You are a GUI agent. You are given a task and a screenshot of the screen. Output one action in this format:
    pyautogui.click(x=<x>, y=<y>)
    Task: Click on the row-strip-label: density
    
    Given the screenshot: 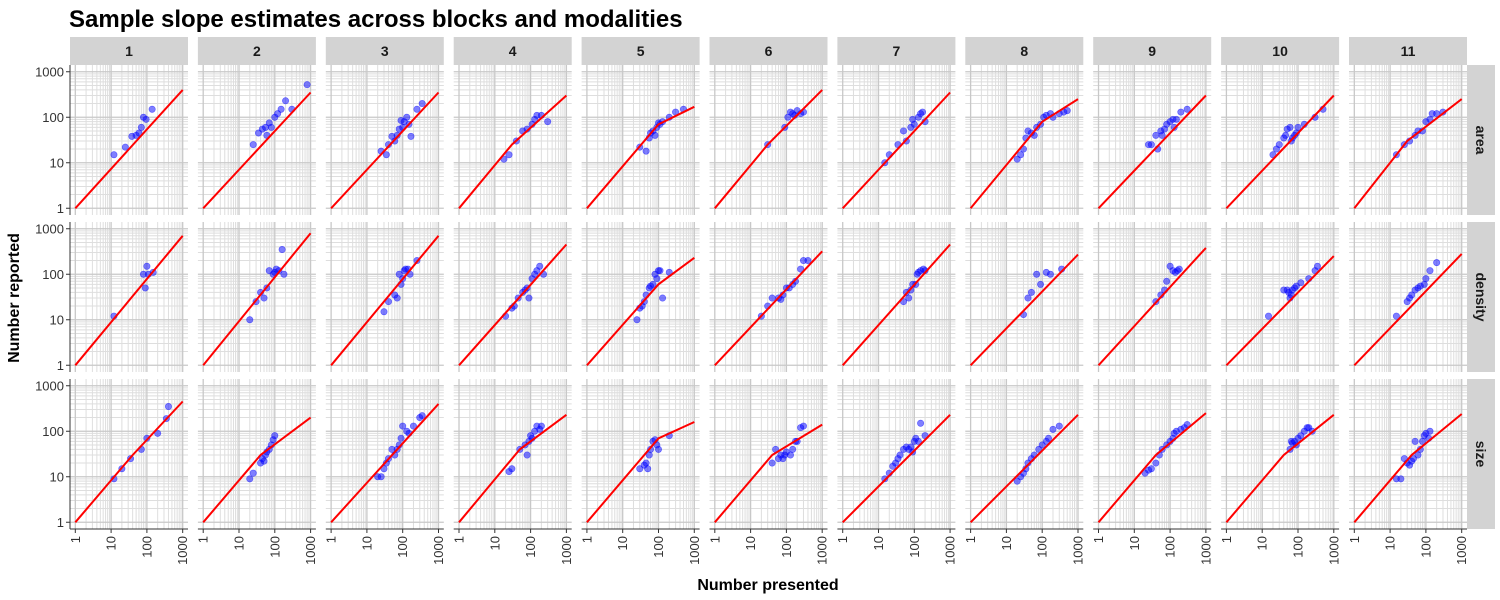 What is the action you would take?
    pyautogui.click(x=1481, y=296)
    